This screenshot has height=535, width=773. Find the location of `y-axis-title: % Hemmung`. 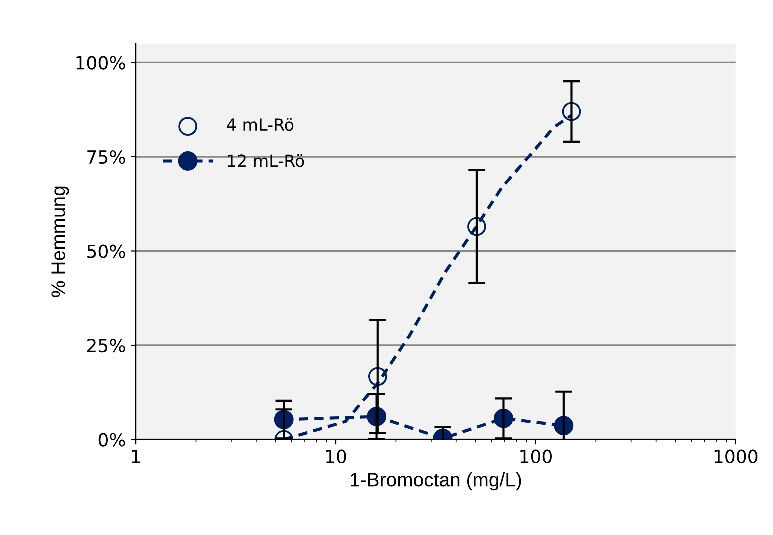

y-axis-title: % Hemmung is located at coordinates (61, 242).